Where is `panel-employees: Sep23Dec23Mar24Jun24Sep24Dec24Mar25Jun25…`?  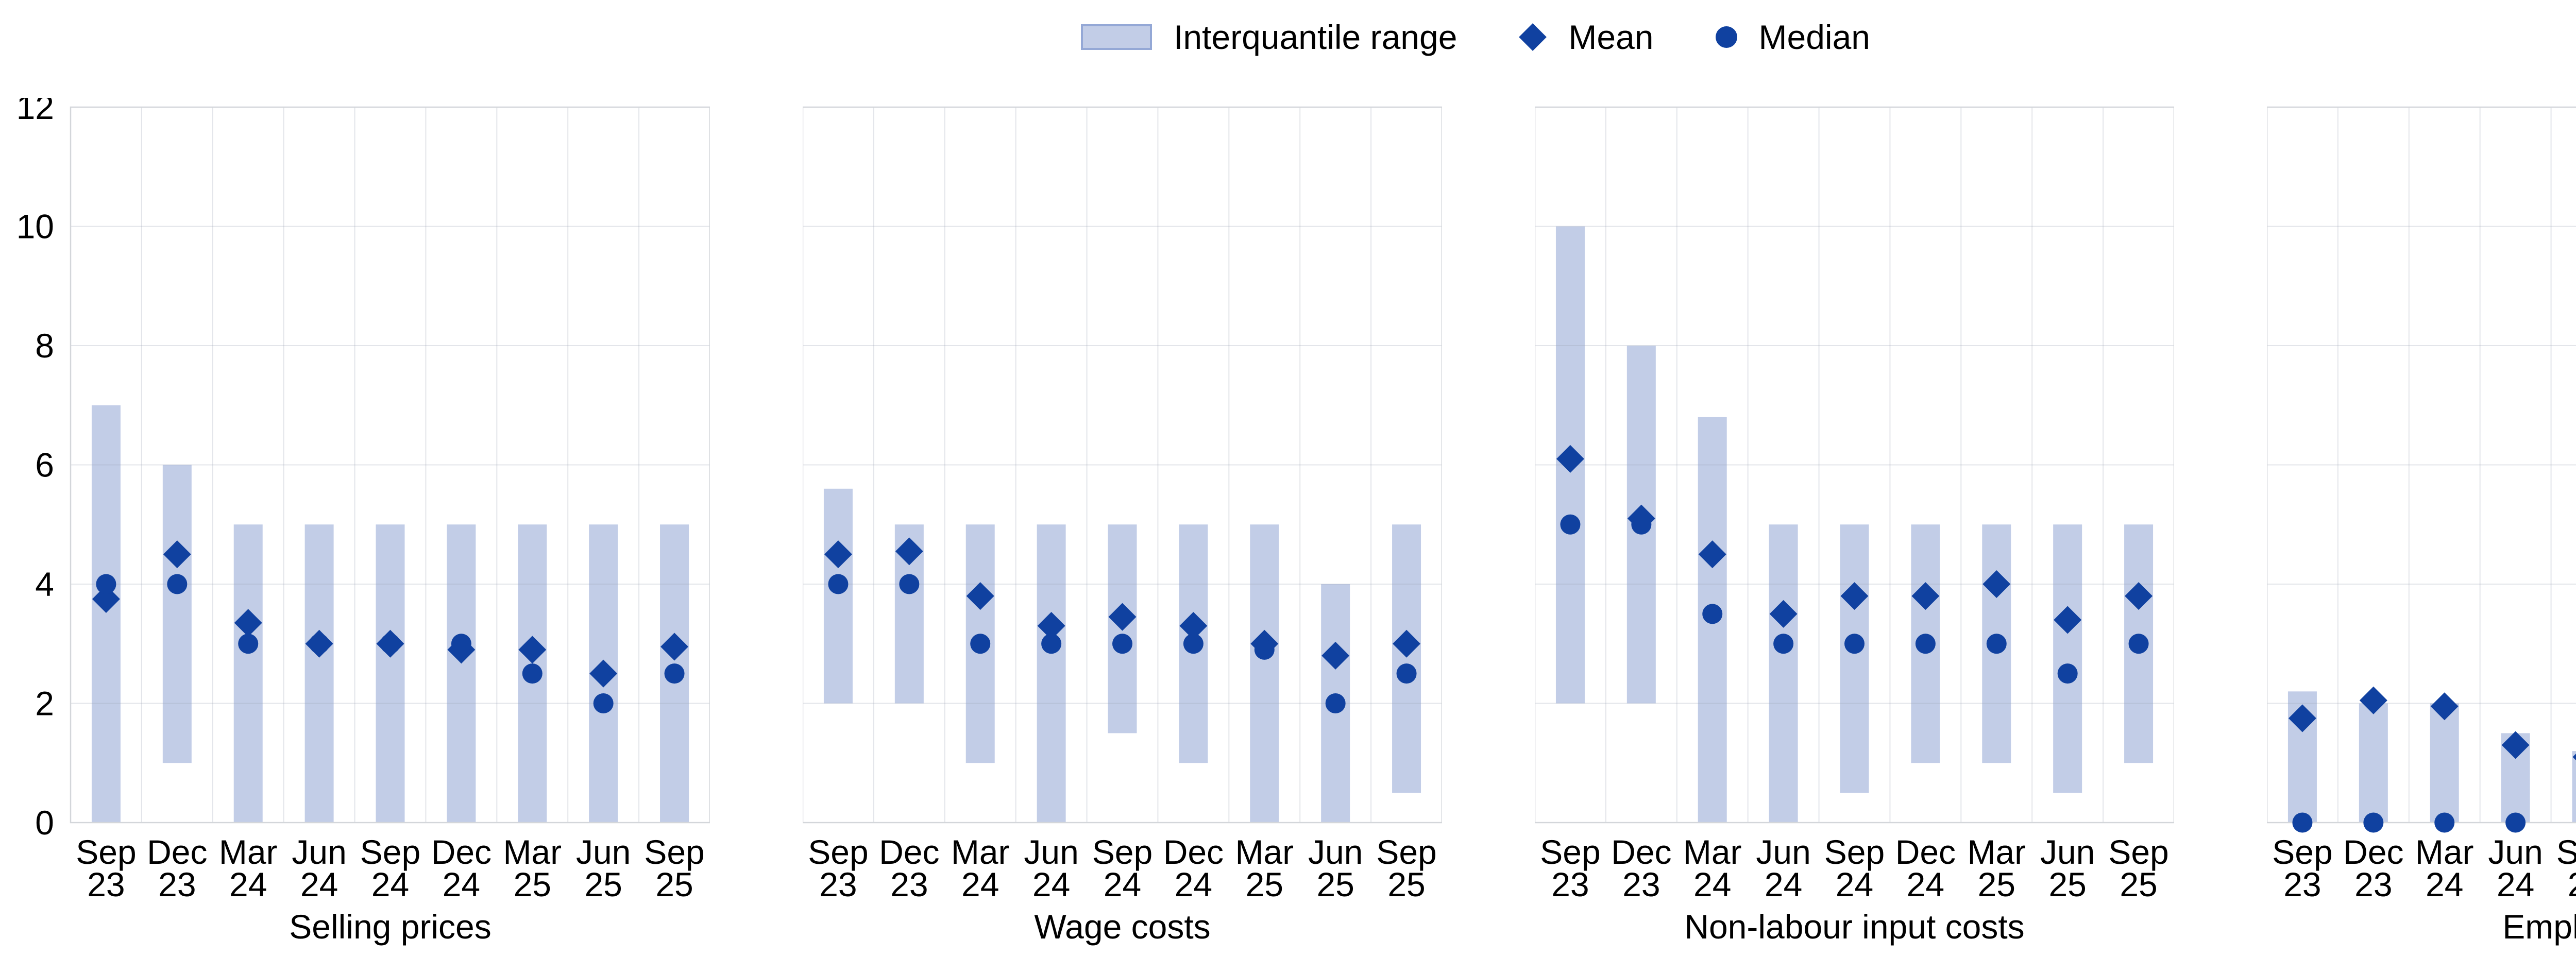
panel-employees: Sep23Dec23Mar24Jun24Sep24Dec24Mar25Jun25… is located at coordinates (2421, 524).